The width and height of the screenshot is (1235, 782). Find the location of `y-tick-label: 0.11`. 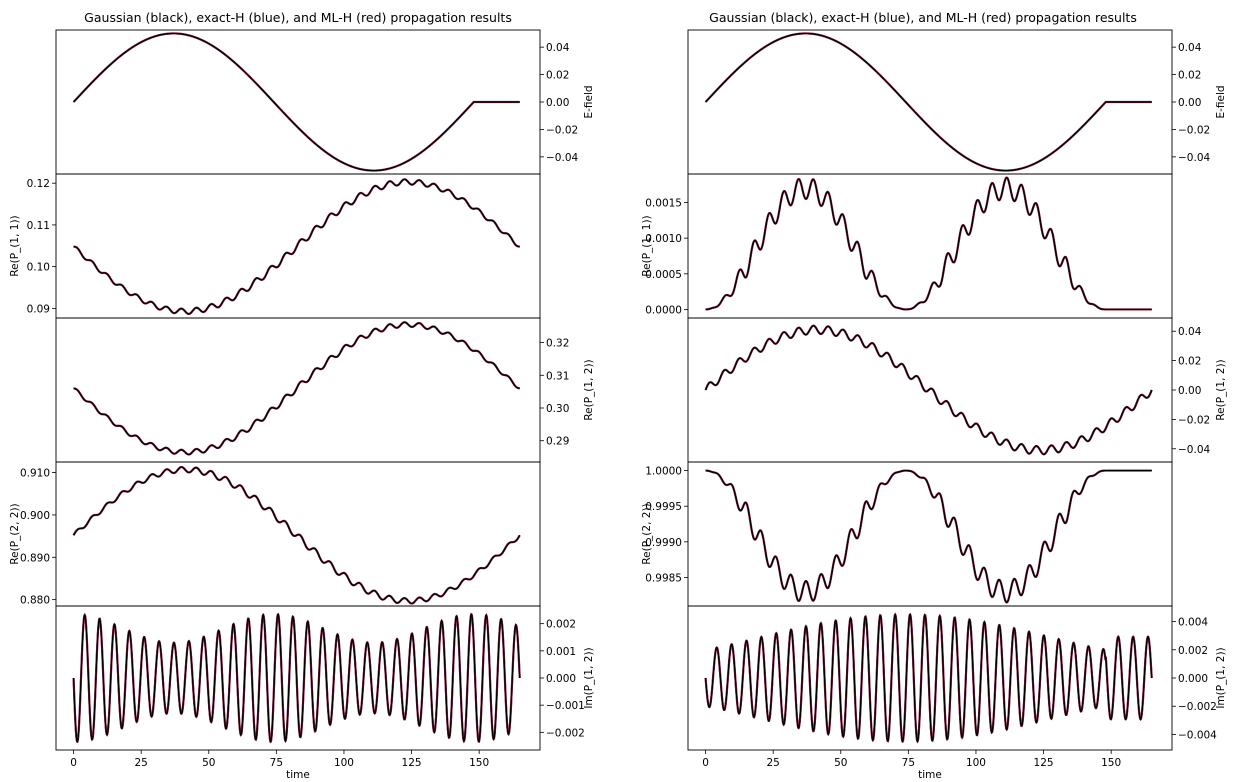

y-tick-label: 0.11 is located at coordinates (38, 226).